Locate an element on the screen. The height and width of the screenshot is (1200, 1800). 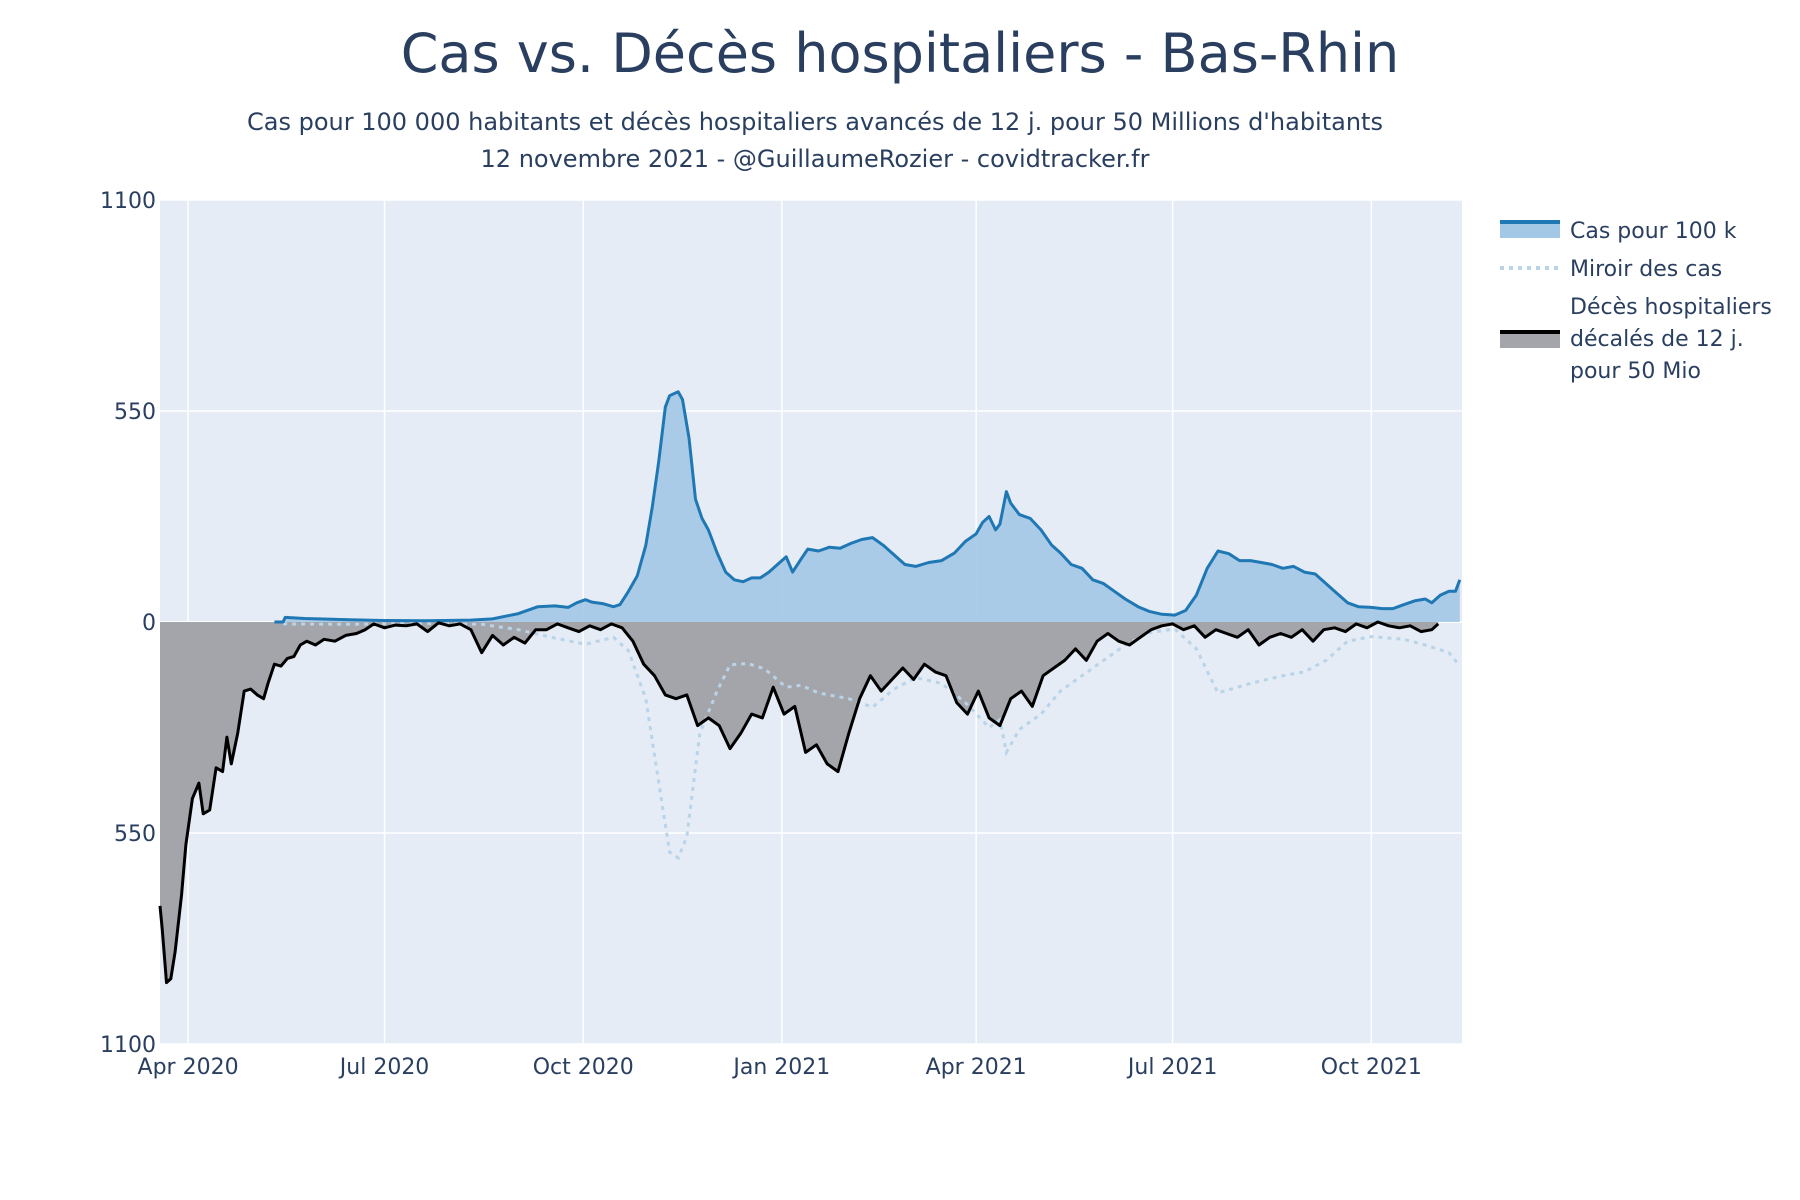
legend-label-cases: Cas pour 100 k is located at coordinates (1653, 231).